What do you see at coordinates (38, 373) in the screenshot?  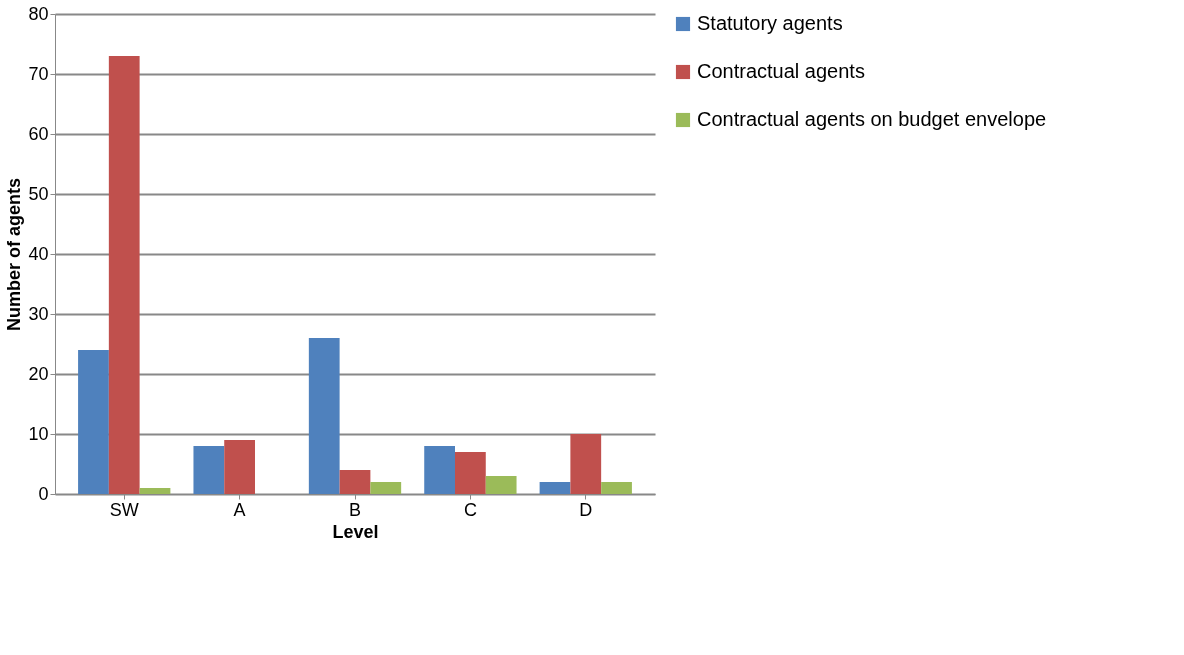 I see `y-tick-label: 20` at bounding box center [38, 373].